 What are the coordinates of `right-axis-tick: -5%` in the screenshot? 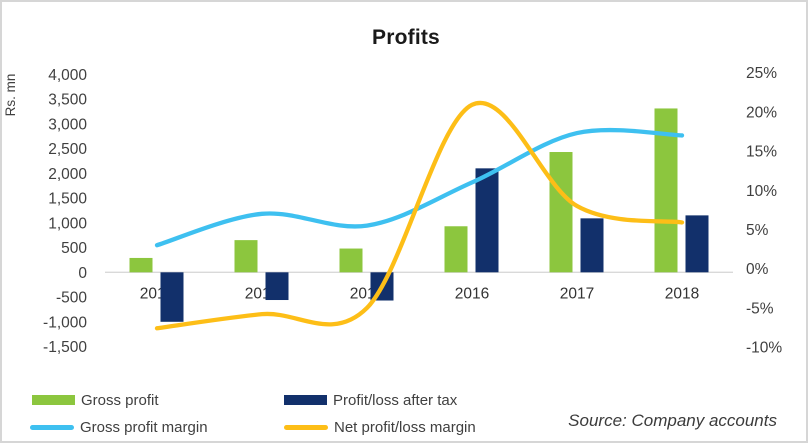 It's located at (760, 308).